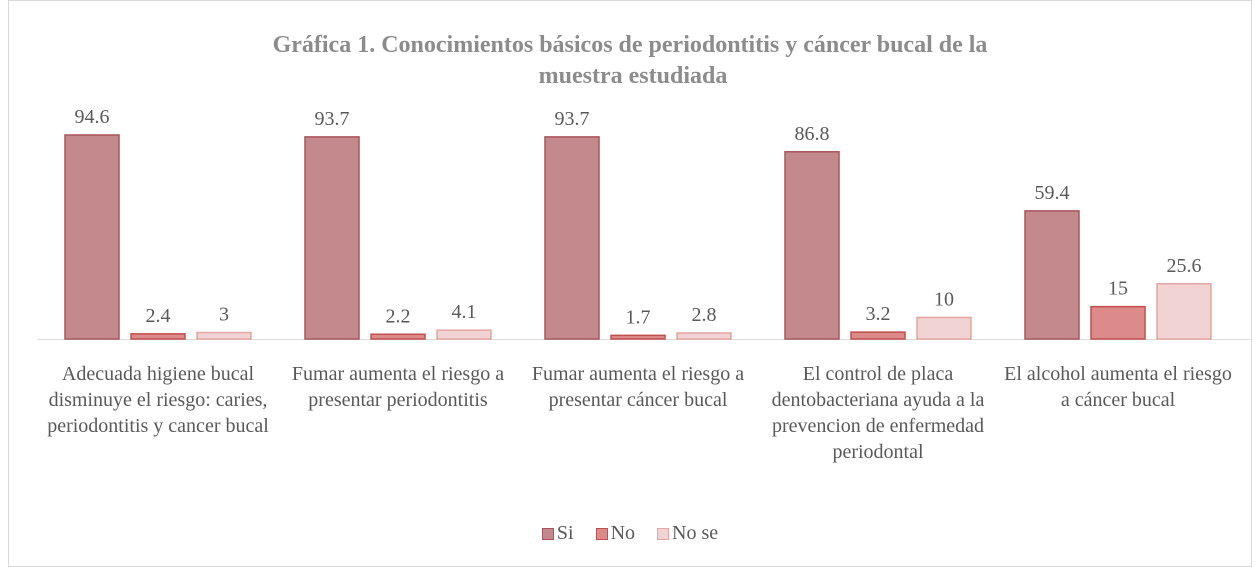  I want to click on legend-label: No se, so click(695, 533).